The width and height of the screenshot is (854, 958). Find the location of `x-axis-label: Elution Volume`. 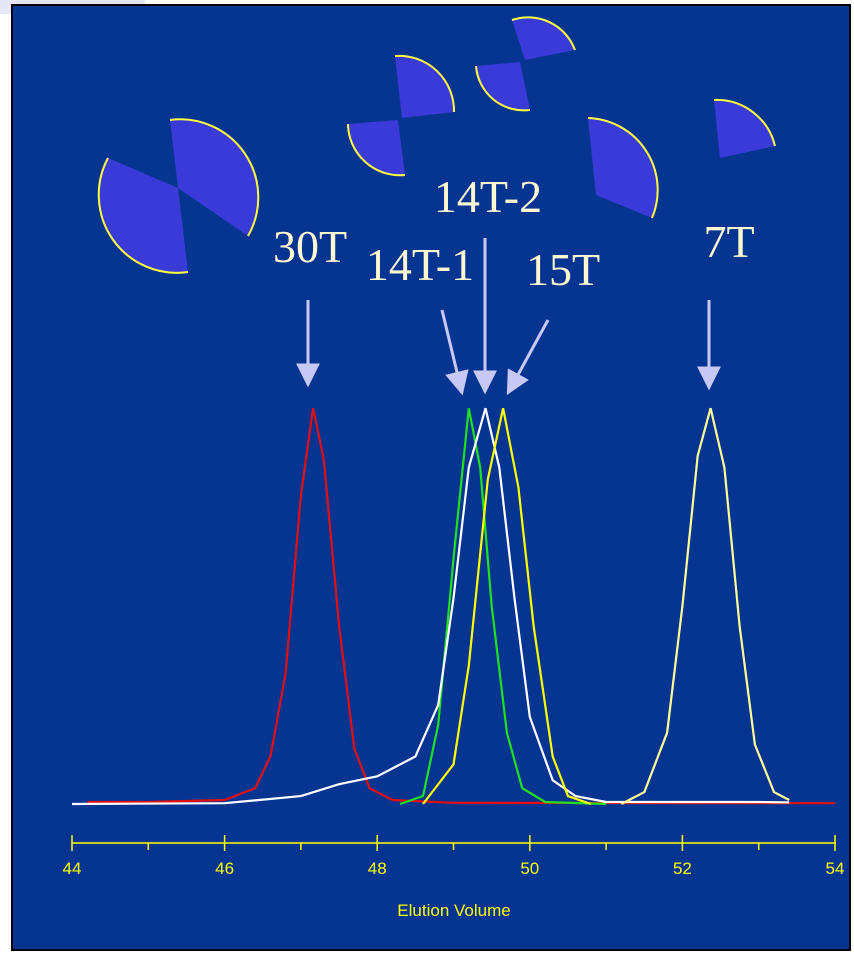

x-axis-label: Elution Volume is located at coordinates (453, 910).